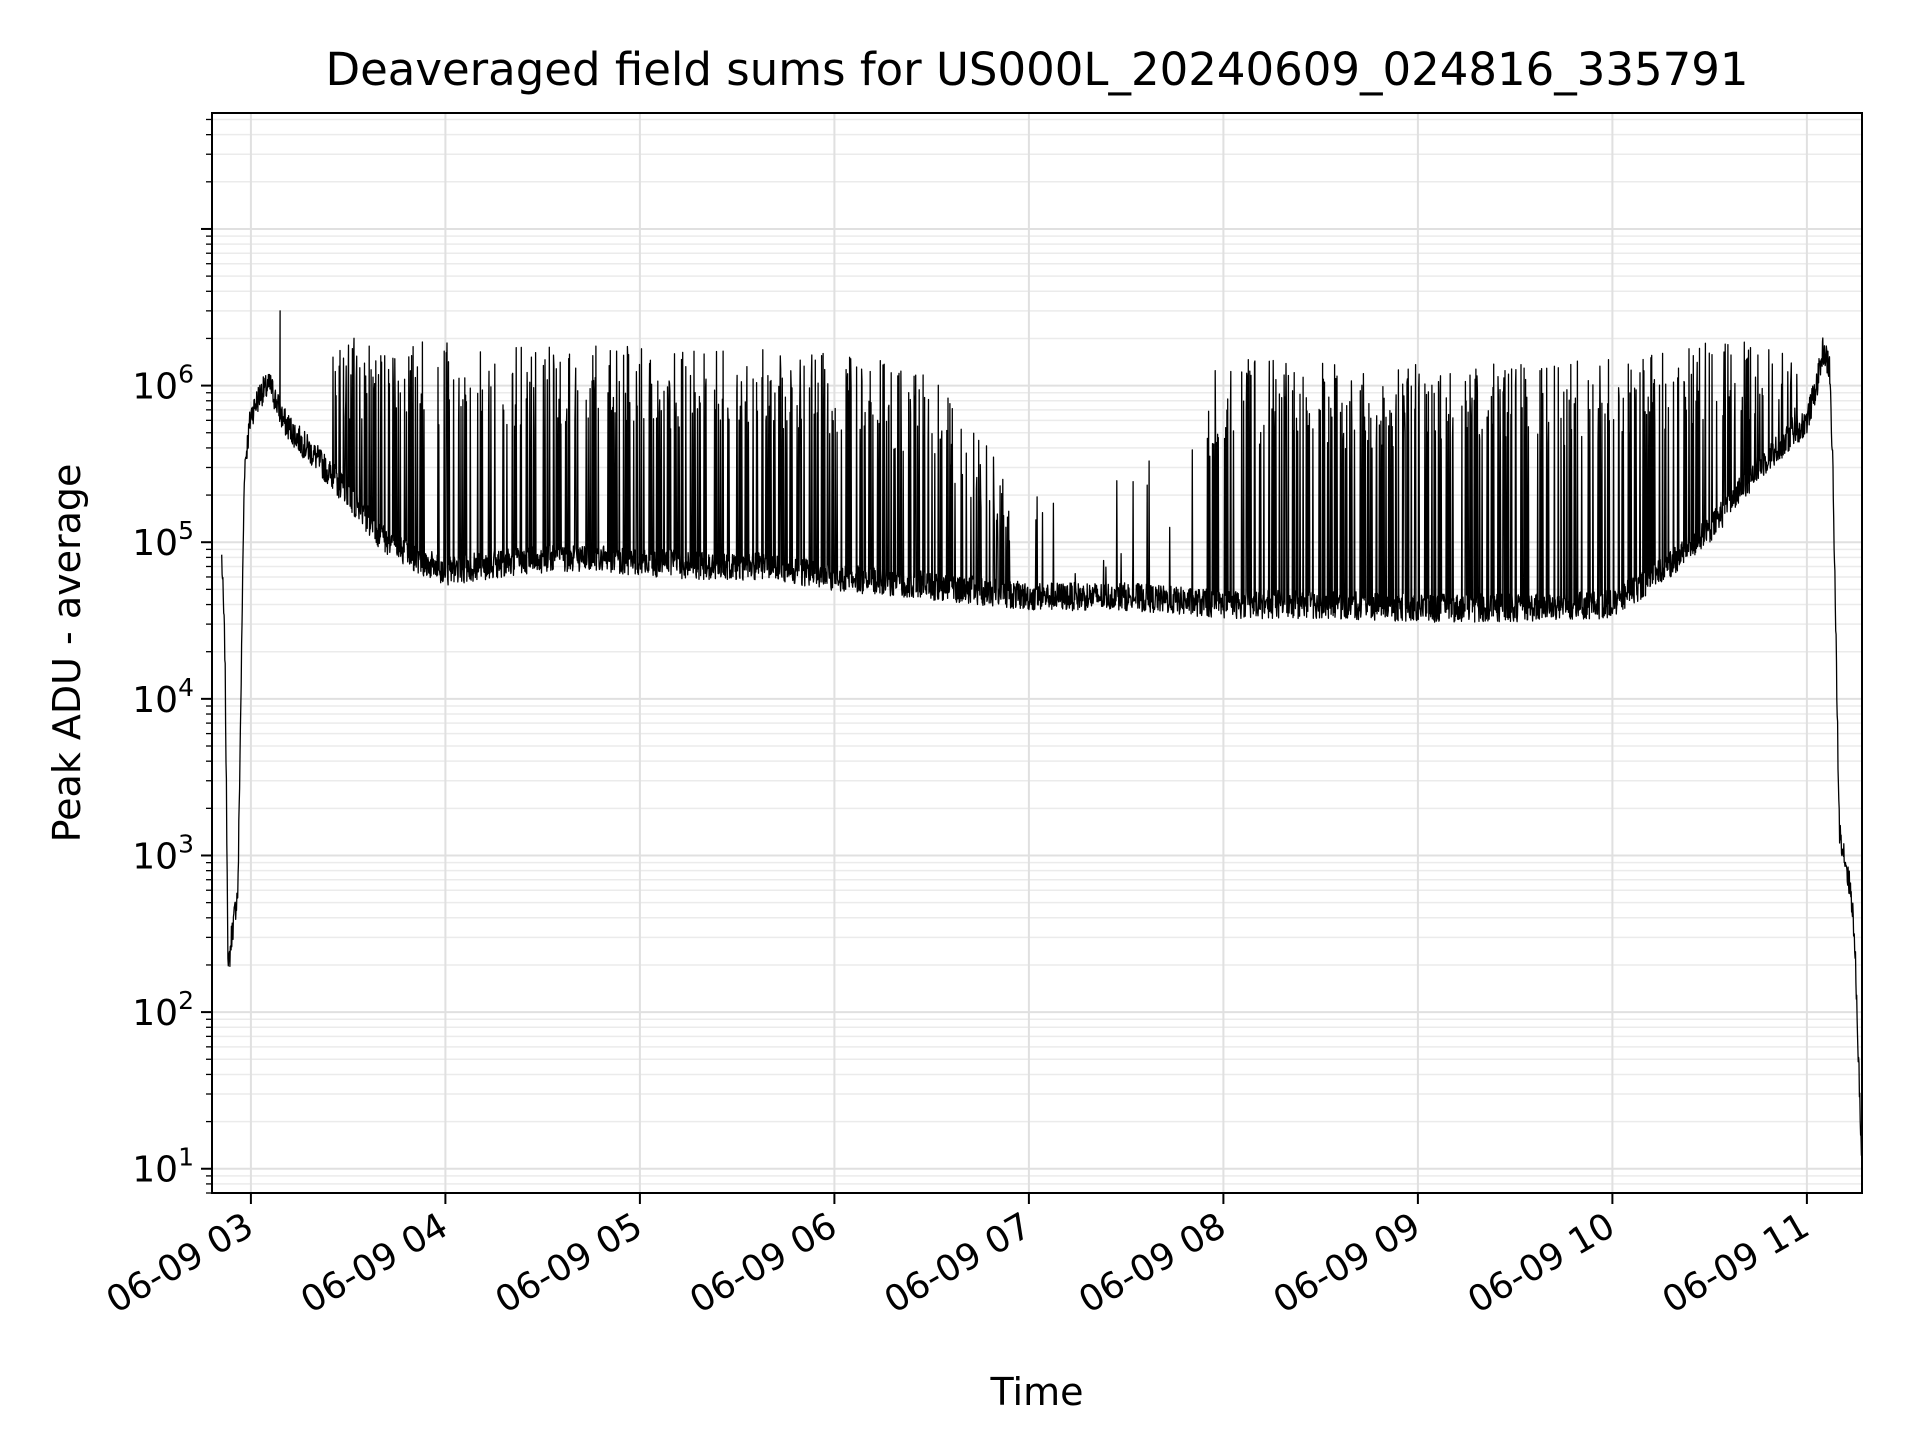  I want to click on x-tick-label: 06-09 07, so click(958, 1263).